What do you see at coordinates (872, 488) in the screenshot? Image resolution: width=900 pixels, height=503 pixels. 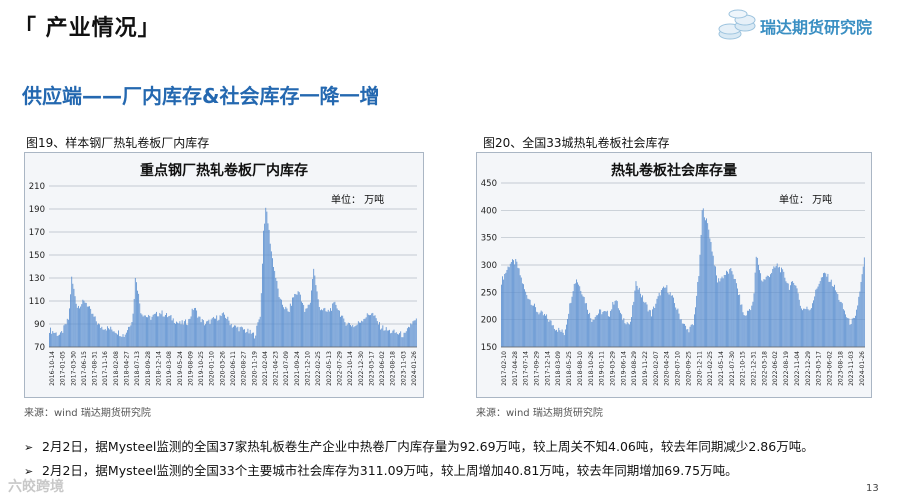 I see `page-number: 13` at bounding box center [872, 488].